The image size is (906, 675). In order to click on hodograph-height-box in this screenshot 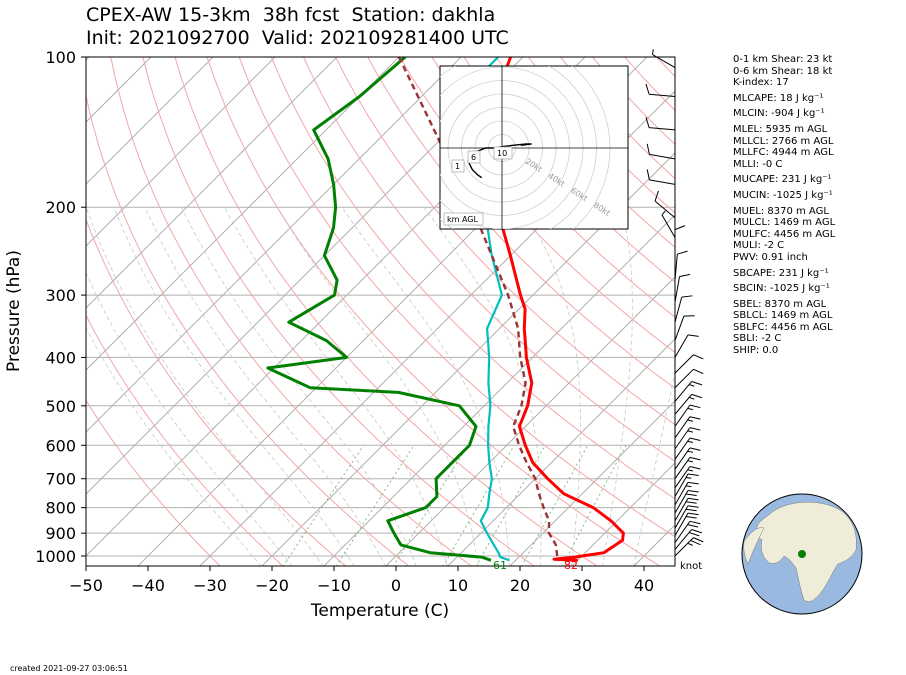, I will do `click(458, 166)`.